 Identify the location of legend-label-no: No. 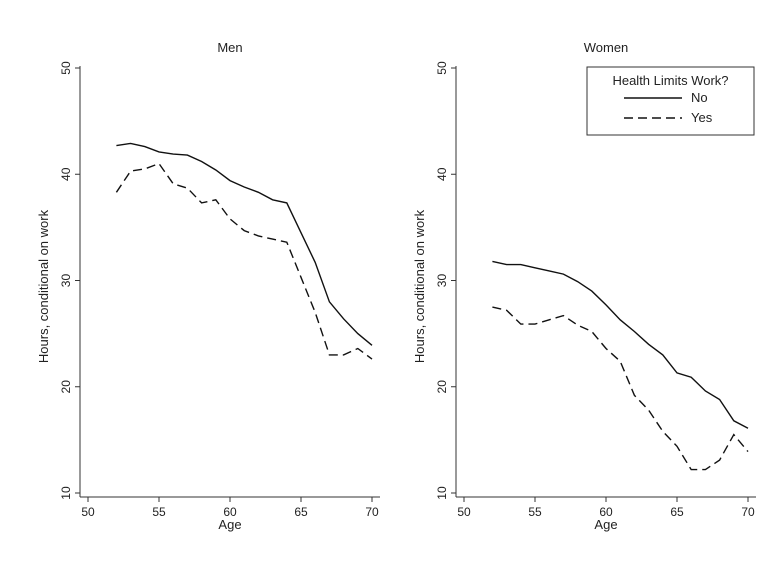
(699, 97).